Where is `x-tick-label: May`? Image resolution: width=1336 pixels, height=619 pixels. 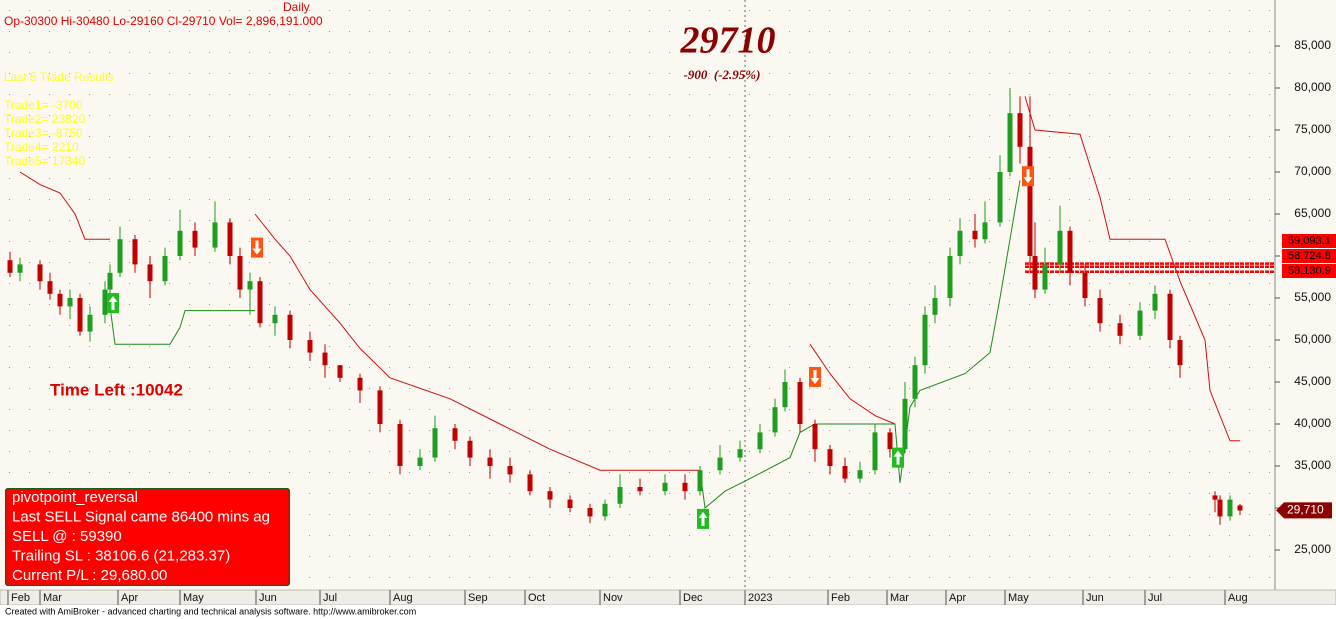
x-tick-label: May is located at coordinates (193, 598).